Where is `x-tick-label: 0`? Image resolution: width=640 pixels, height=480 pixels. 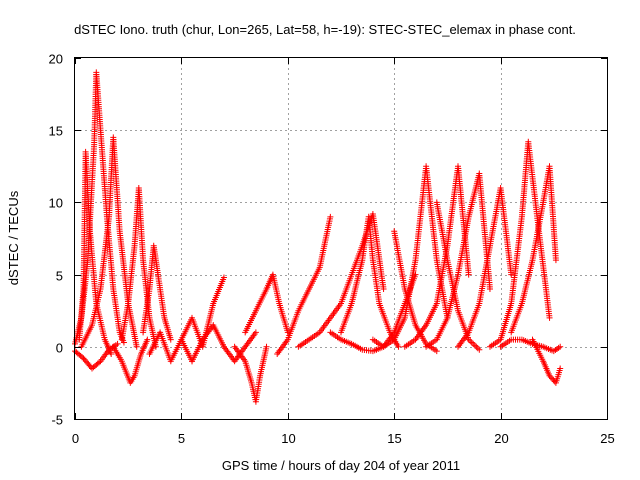
x-tick-label: 0 is located at coordinates (75, 438).